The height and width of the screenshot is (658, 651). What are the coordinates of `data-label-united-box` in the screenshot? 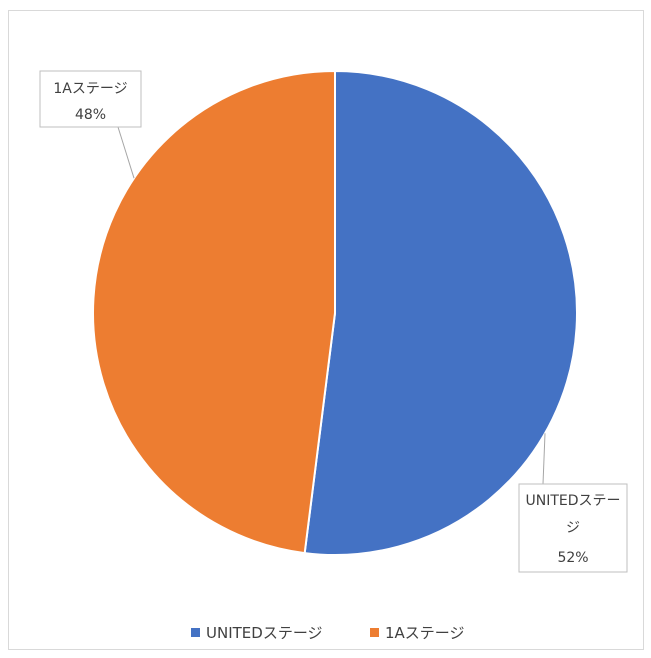 It's located at (573, 528).